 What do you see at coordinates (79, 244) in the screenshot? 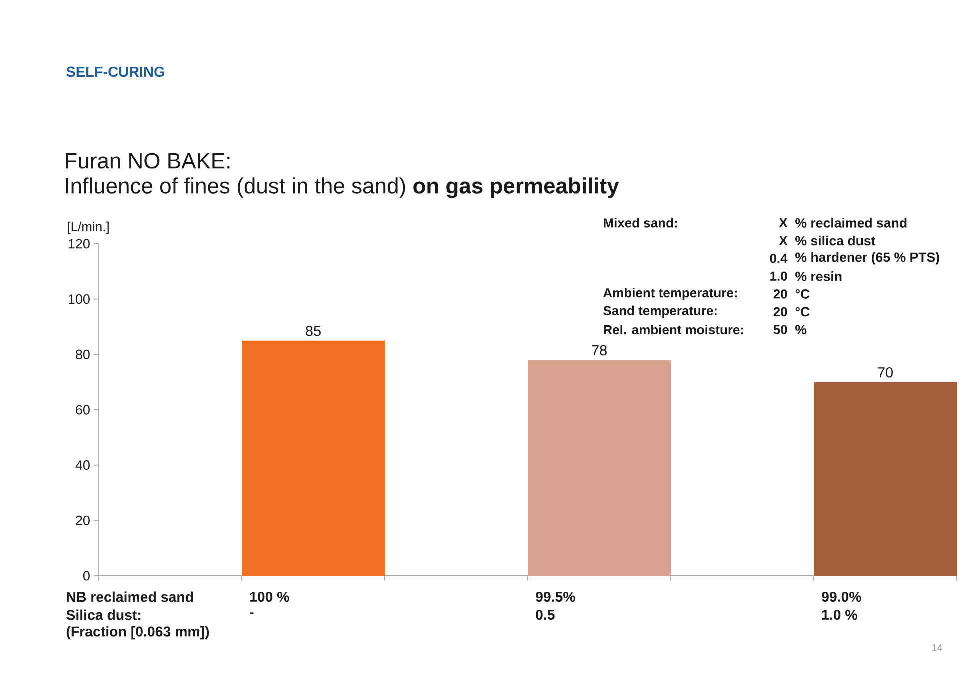
I see `y-tick-label: 120` at bounding box center [79, 244].